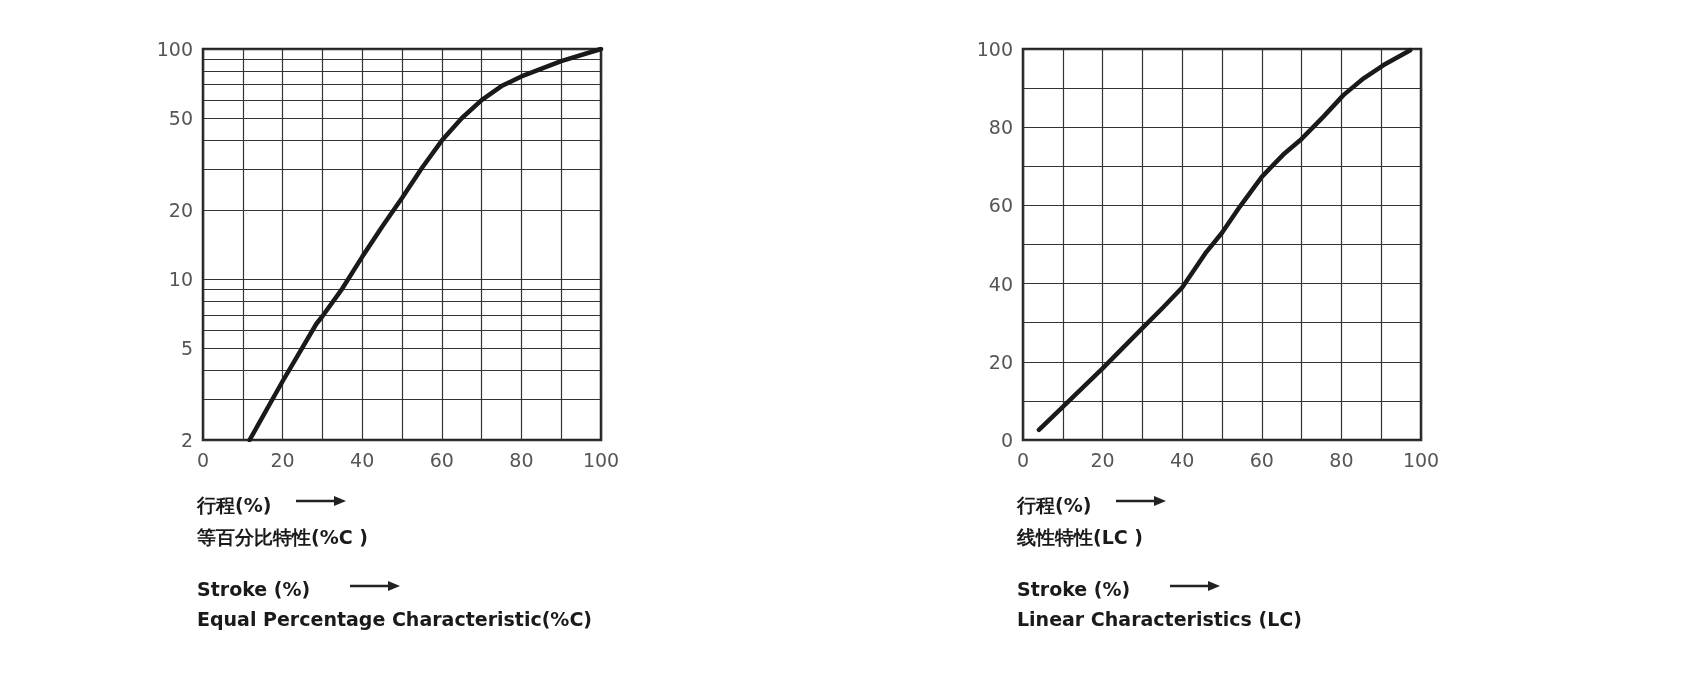 This screenshot has width=1683, height=677. Describe the element at coordinates (1000, 127) in the screenshot. I see `y-tick-label: 80` at that location.